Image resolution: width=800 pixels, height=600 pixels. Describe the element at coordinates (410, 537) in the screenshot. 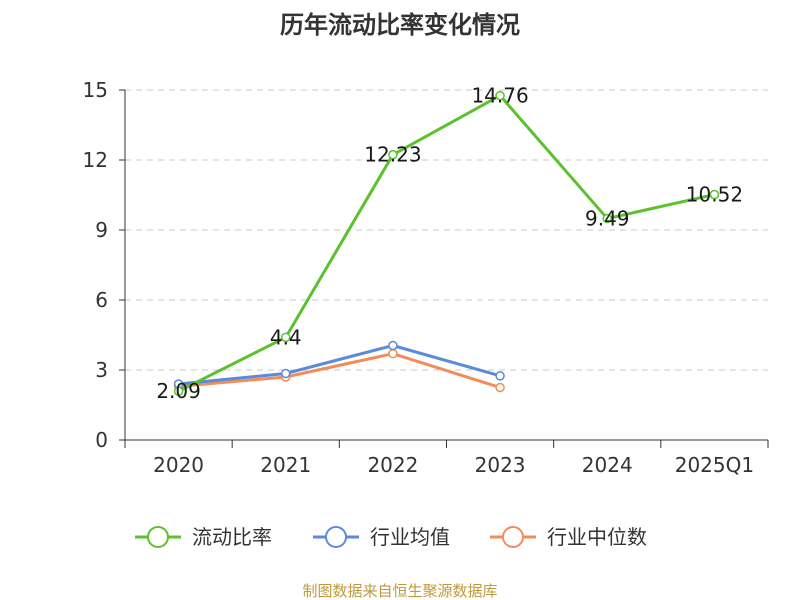

I see `legend-label: 行业均值` at that location.